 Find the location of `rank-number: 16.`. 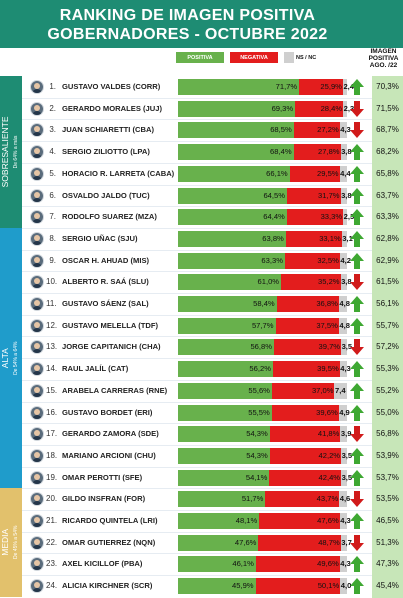

rank-number: 16. is located at coordinates (52, 412).